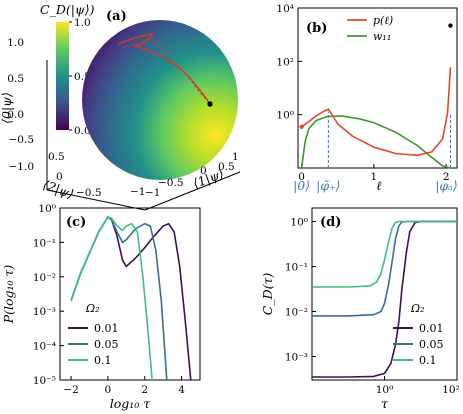  Describe the element at coordinates (376, 112) in the screenshot. I see `panel-b-series-p` at that location.